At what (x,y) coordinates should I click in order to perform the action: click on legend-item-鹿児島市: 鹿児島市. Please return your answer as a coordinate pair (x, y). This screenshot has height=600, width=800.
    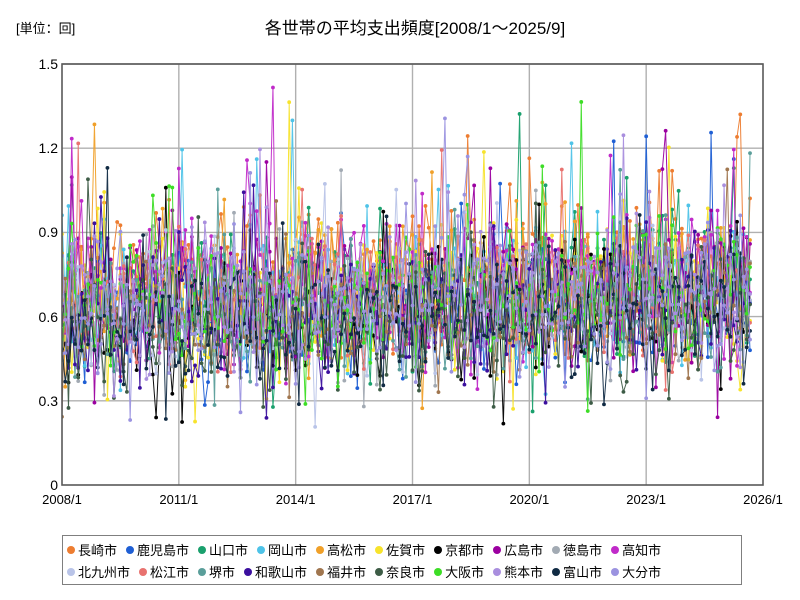
    Looking at the image, I should click on (157, 550).